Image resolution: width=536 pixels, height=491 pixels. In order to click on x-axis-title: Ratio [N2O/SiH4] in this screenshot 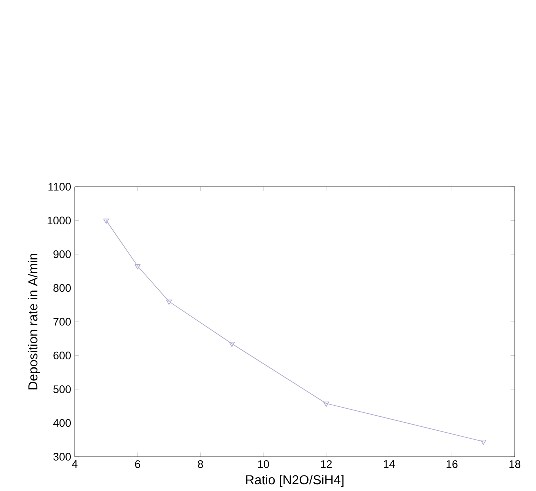, I will do `click(295, 481)`.